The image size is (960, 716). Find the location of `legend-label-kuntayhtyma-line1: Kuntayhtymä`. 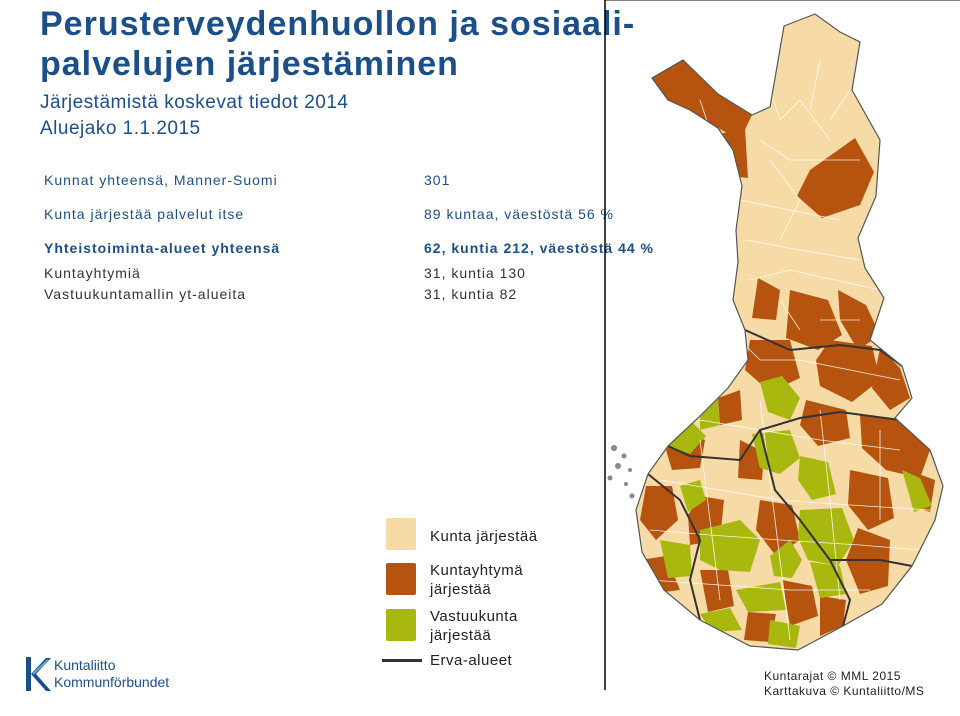

legend-label-kuntayhtyma-line1: Kuntayhtymä is located at coordinates (477, 570).